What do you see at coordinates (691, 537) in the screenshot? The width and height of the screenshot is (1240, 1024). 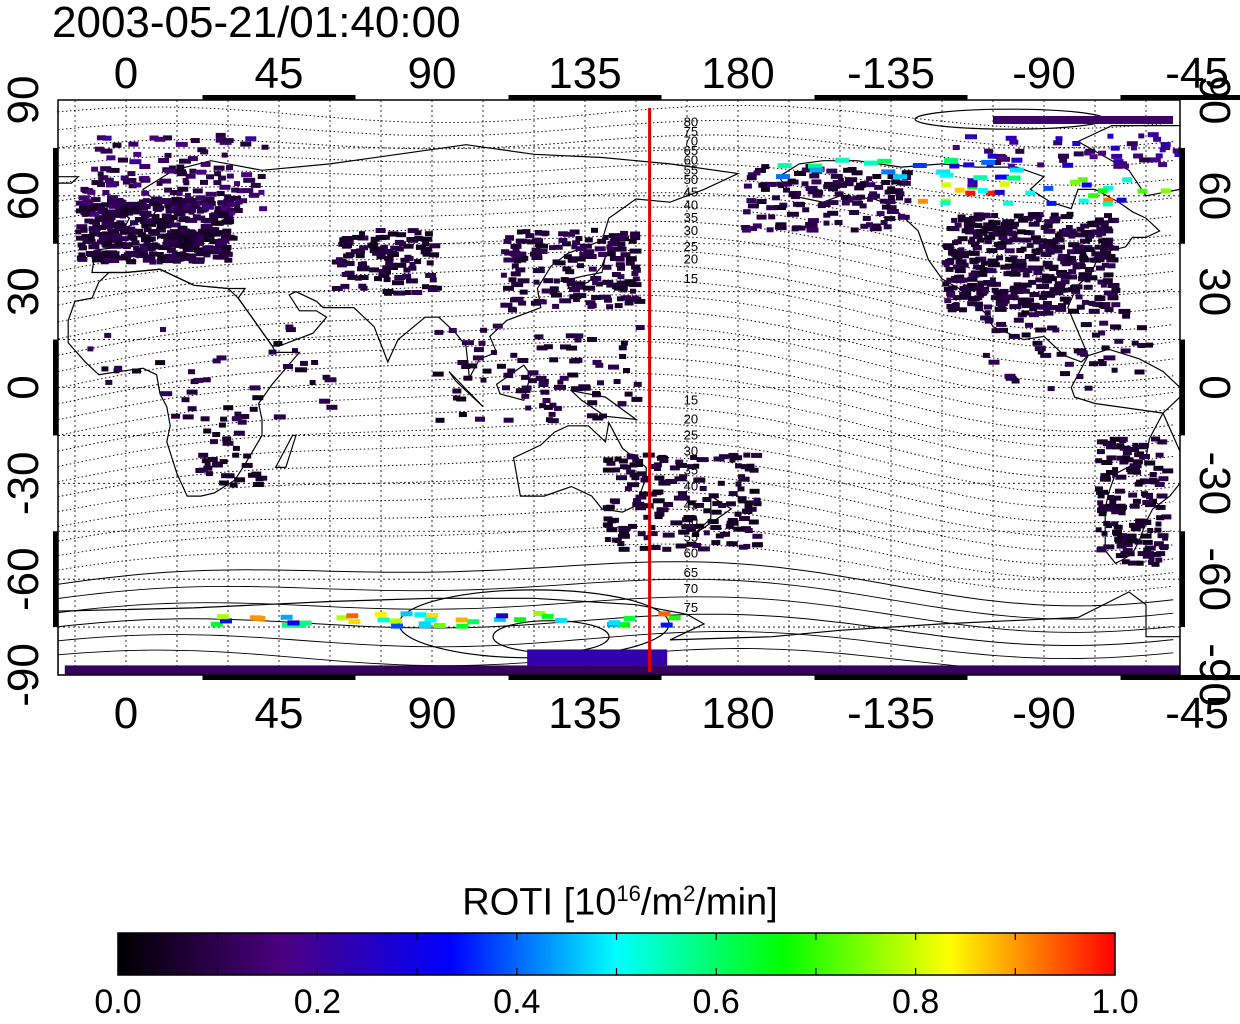 I see `contour-label: 55` at bounding box center [691, 537].